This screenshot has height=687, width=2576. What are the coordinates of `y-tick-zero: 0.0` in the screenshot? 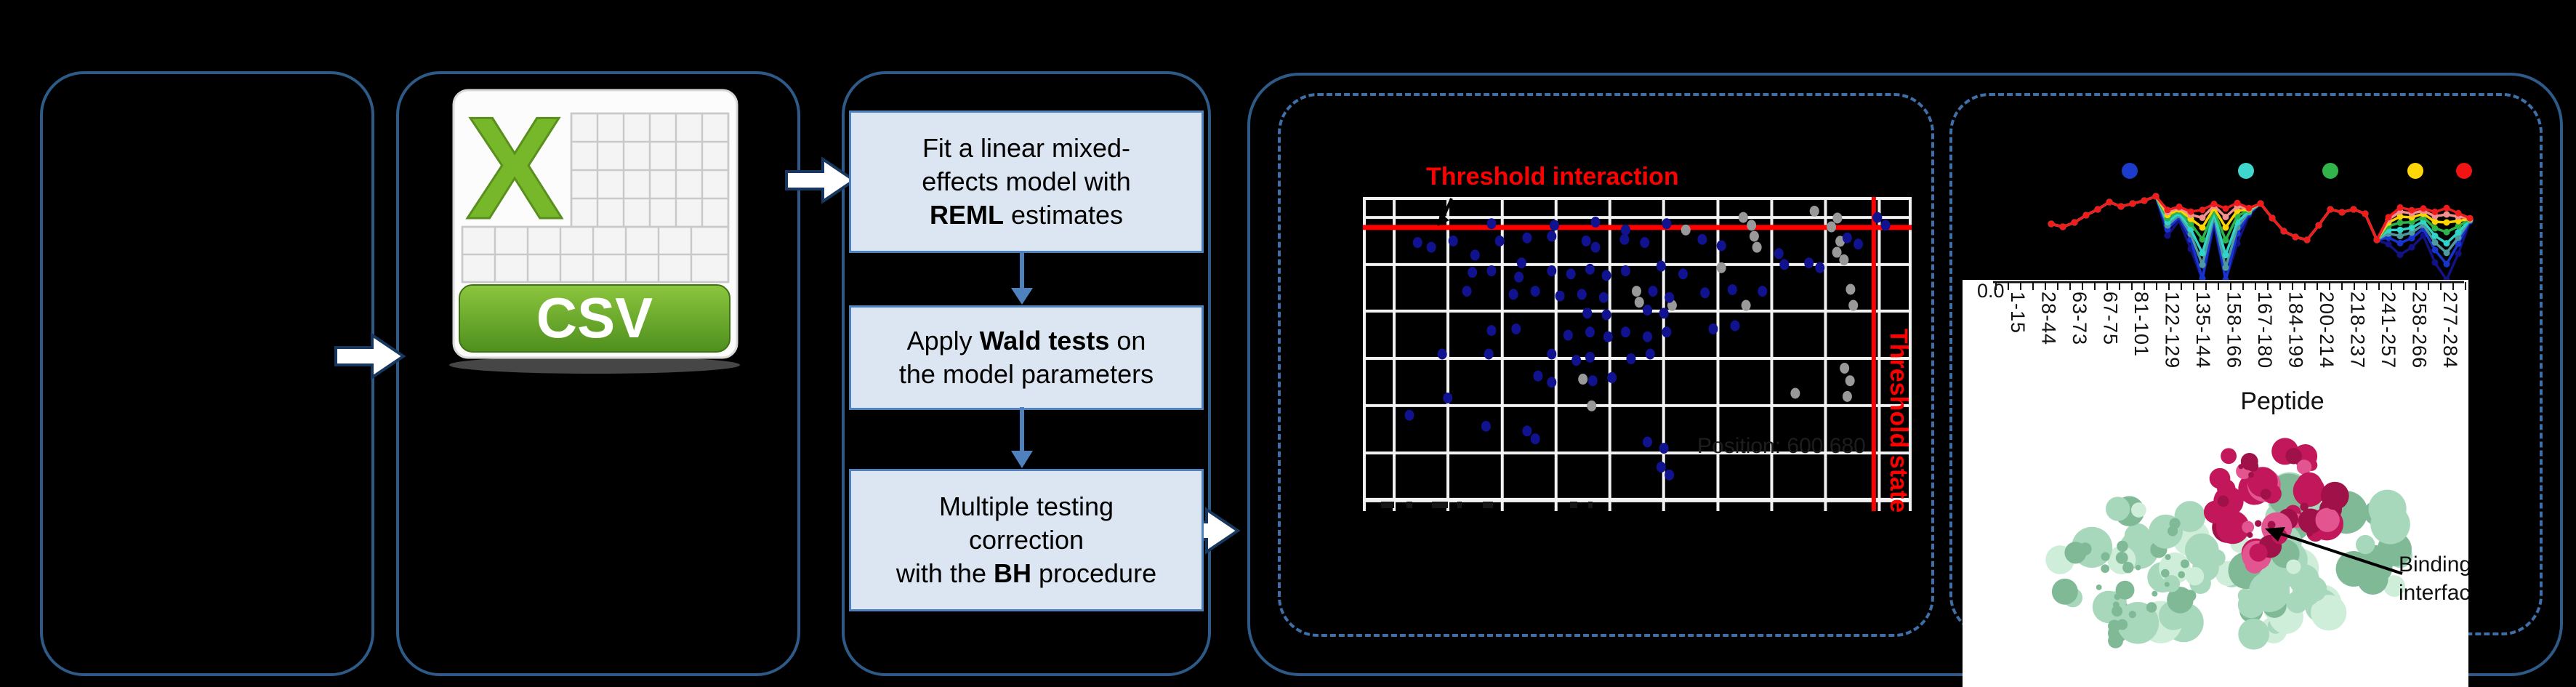 It's located at (1991, 291).